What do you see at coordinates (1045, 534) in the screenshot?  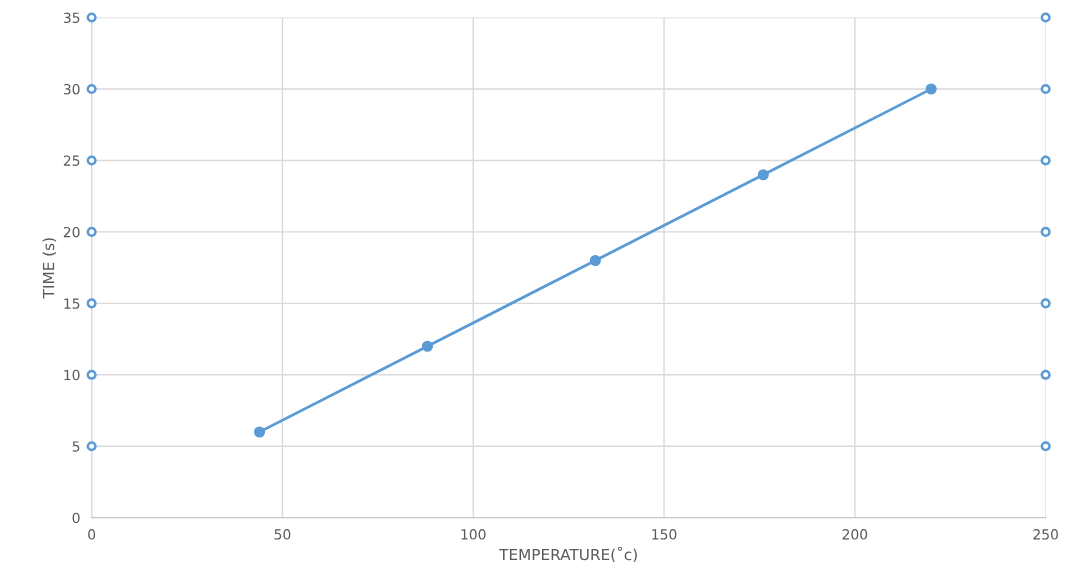 I see `x-tick-label: 250` at bounding box center [1045, 534].